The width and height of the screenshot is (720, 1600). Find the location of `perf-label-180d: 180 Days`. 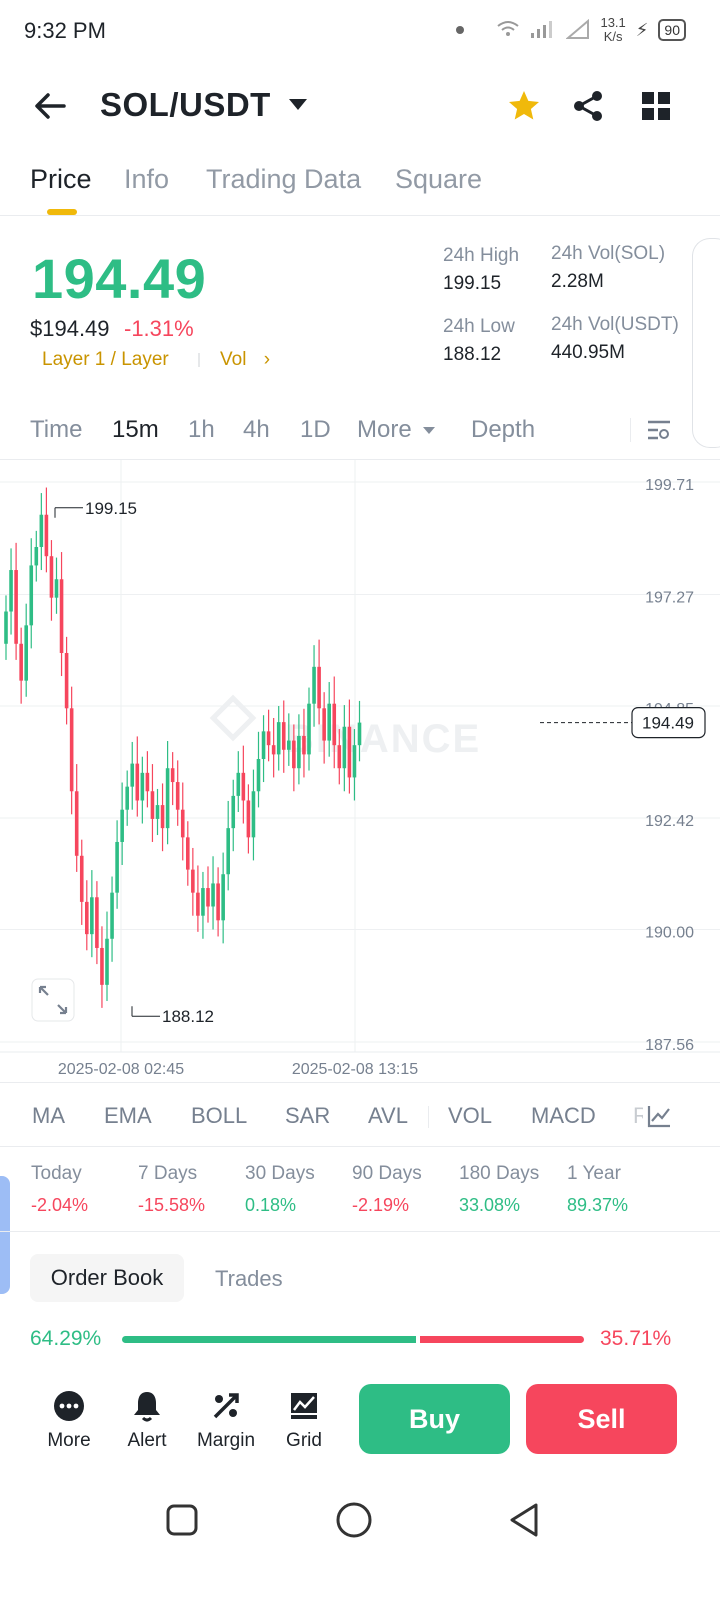

perf-label-180d: 180 Days is located at coordinates (499, 1173).